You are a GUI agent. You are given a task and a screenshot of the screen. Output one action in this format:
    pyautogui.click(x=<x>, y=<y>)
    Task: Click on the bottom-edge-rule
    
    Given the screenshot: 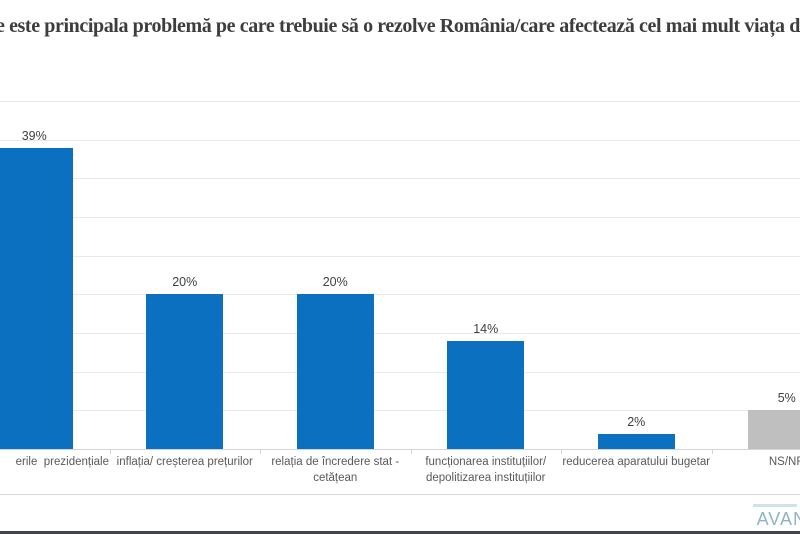 What is the action you would take?
    pyautogui.click(x=400, y=532)
    